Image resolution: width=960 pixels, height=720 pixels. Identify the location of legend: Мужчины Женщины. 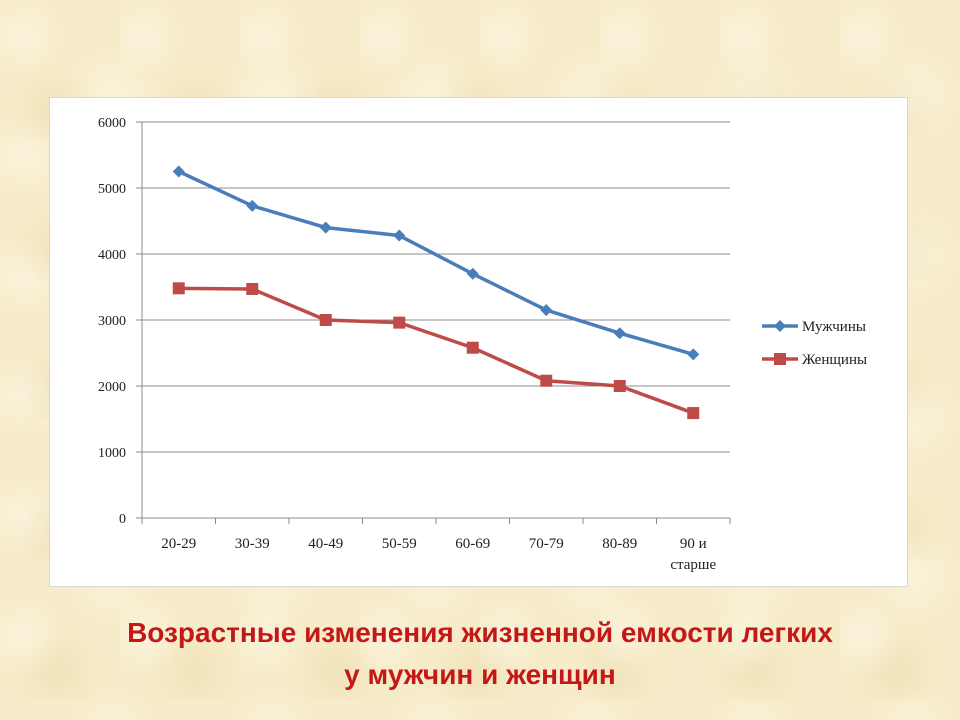
(814, 343).